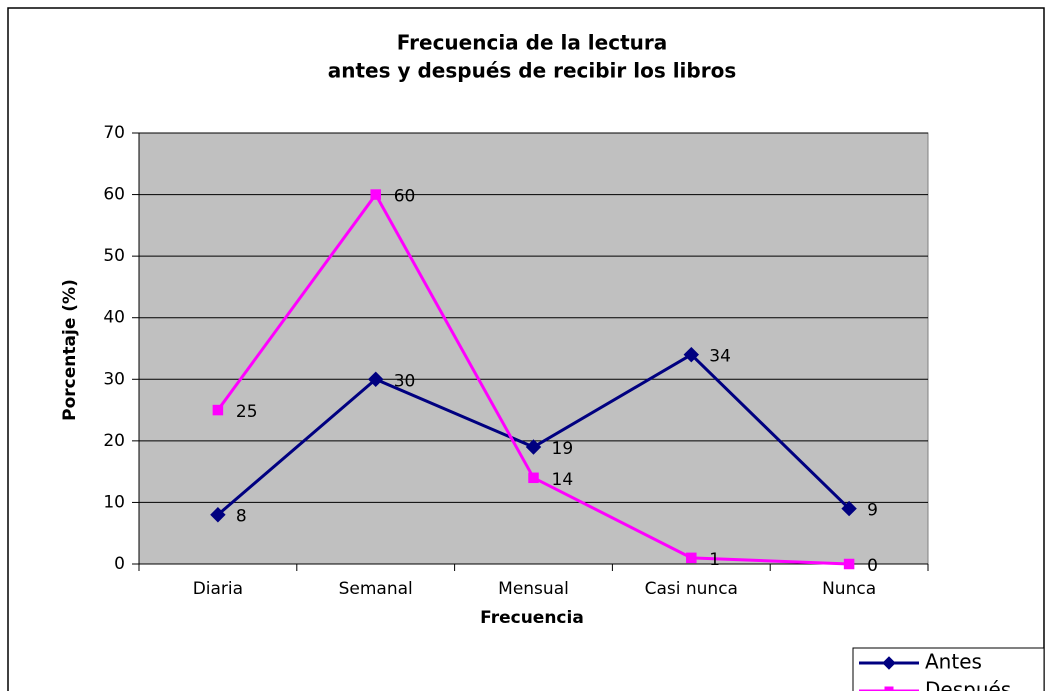  Describe the element at coordinates (720, 357) in the screenshot. I see `data-label: 34` at that location.